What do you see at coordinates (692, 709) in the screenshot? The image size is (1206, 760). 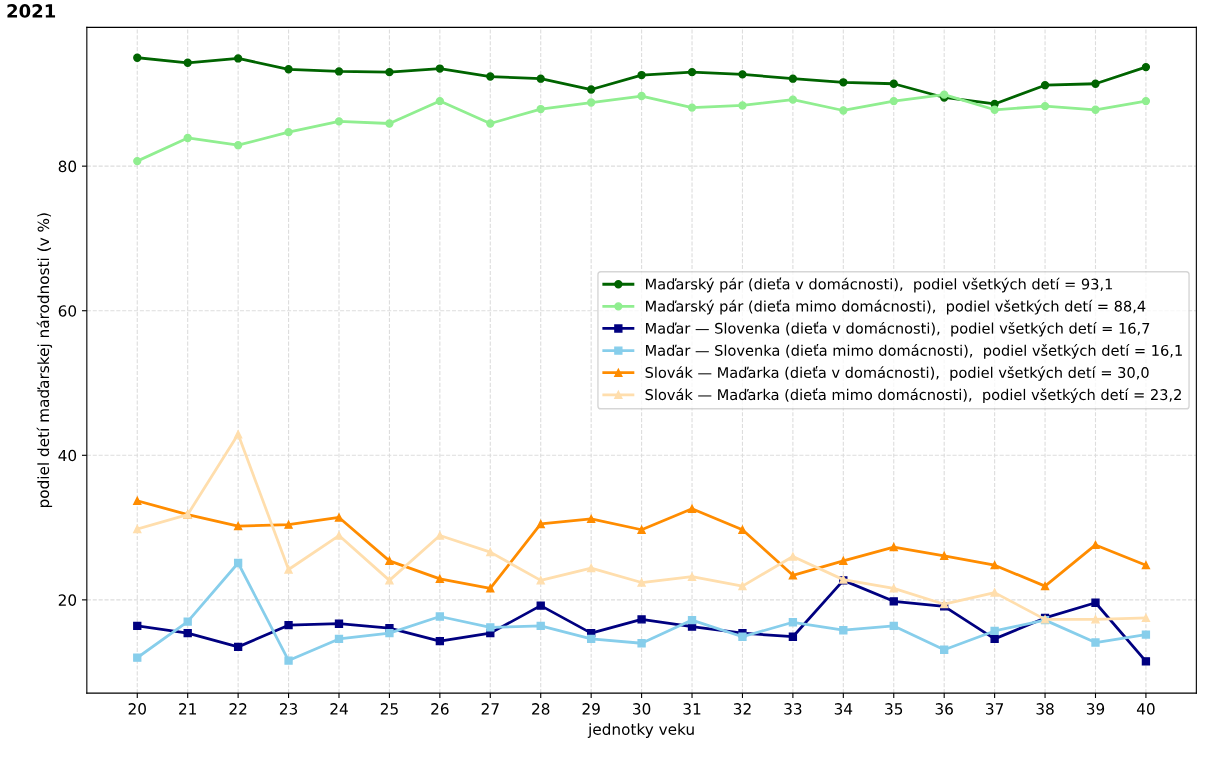 I see `x-tick-label: 31` at bounding box center [692, 709].